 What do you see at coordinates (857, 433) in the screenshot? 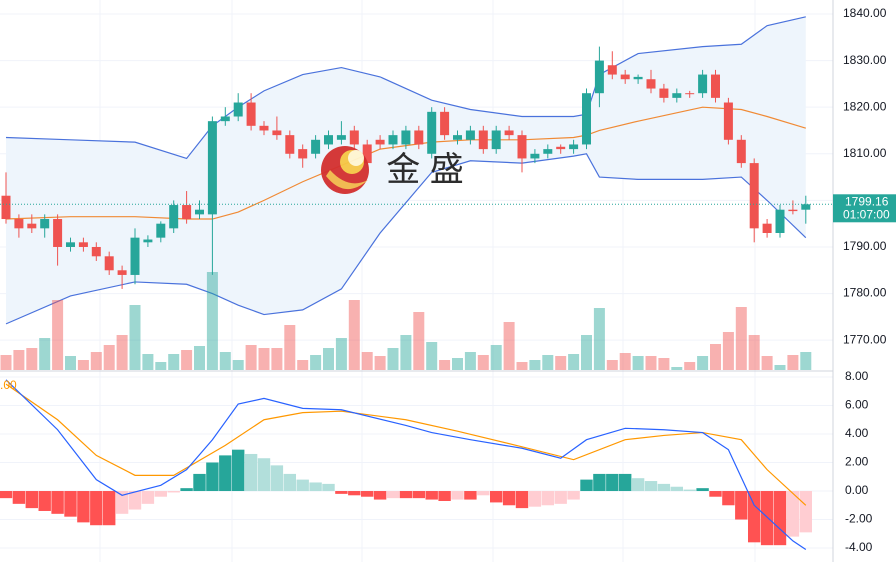
I see `y-tick-label: 4.00` at bounding box center [857, 433].